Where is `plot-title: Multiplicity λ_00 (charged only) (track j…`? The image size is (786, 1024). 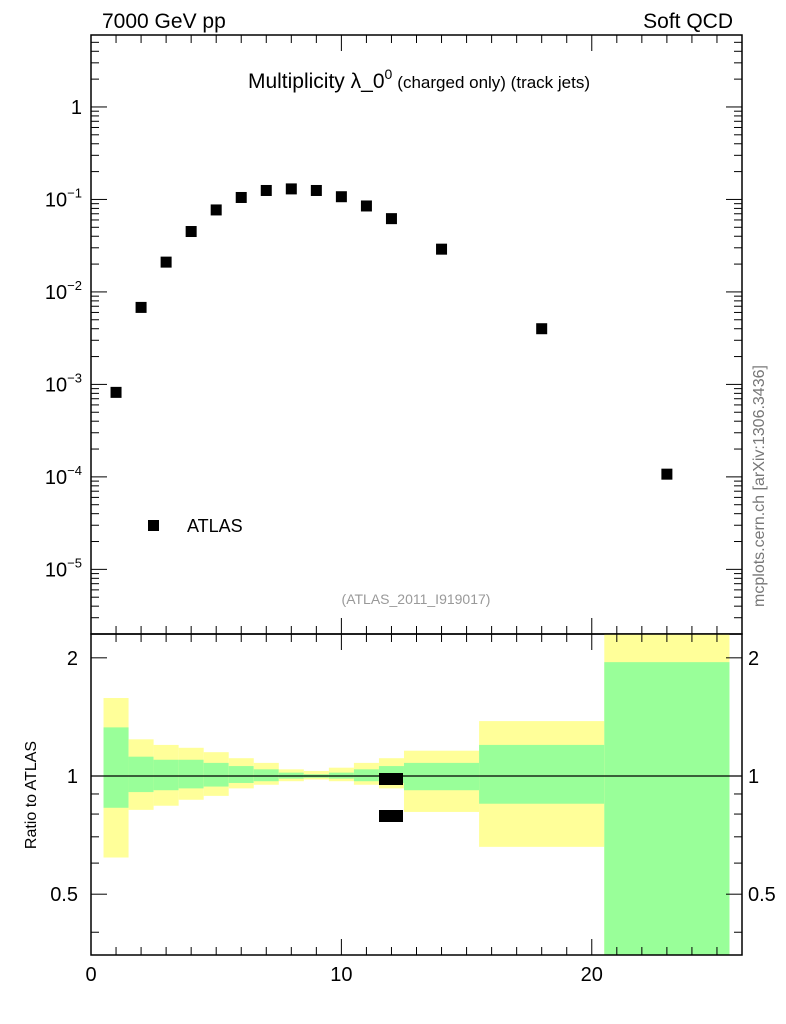
plot-title: Multiplicity λ_00 (charged only) (track j… is located at coordinates (419, 79).